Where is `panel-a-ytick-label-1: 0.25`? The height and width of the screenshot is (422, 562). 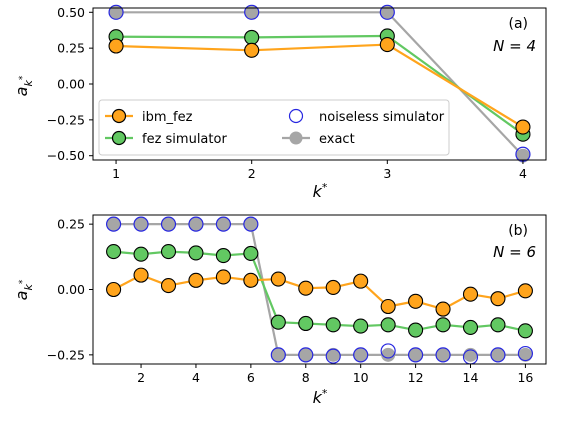 panel-a-ytick-label-1: 0.25 is located at coordinates (71, 48).